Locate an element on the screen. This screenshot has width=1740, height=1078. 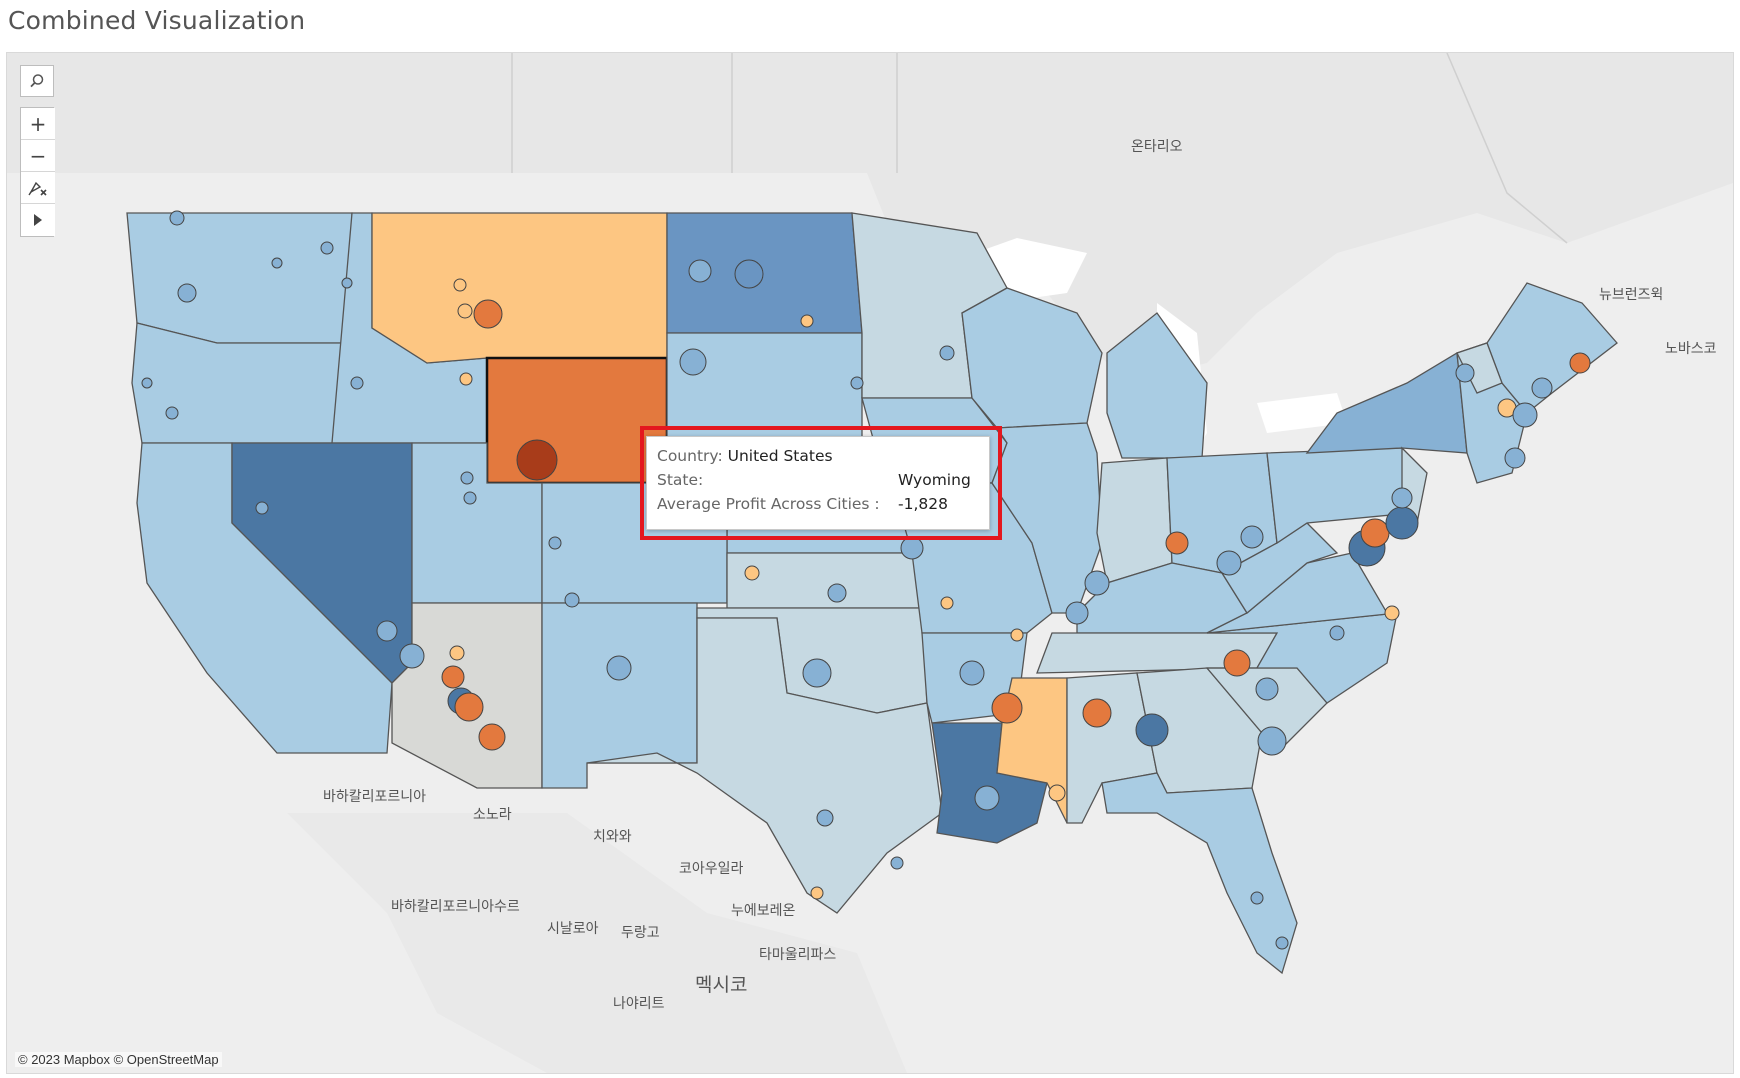
state-texas is located at coordinates (764, 765).